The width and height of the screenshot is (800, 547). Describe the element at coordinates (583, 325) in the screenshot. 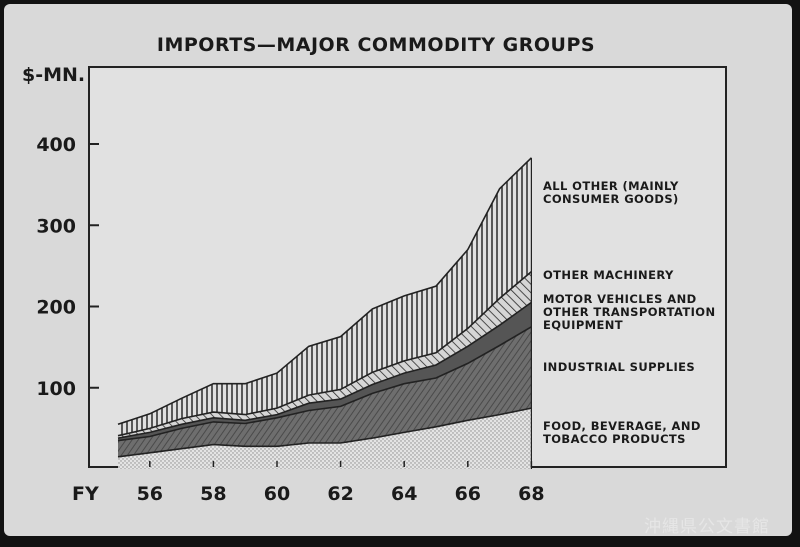

I see `legend-label-series-2-line-2: EQUIPMENT` at that location.